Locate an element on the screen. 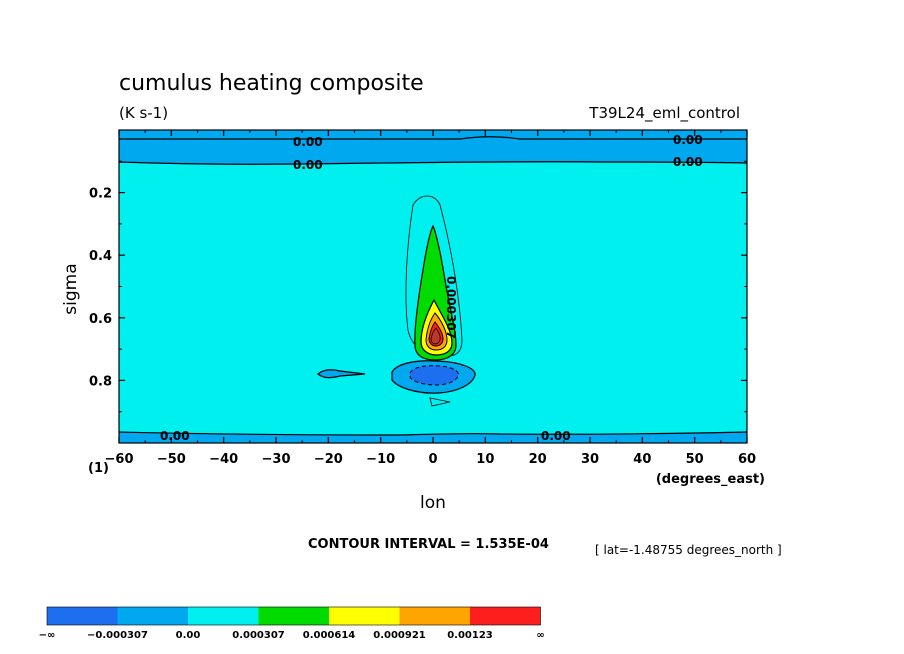 The height and width of the screenshot is (654, 904). contour-label: 0.000307 is located at coordinates (451, 307).